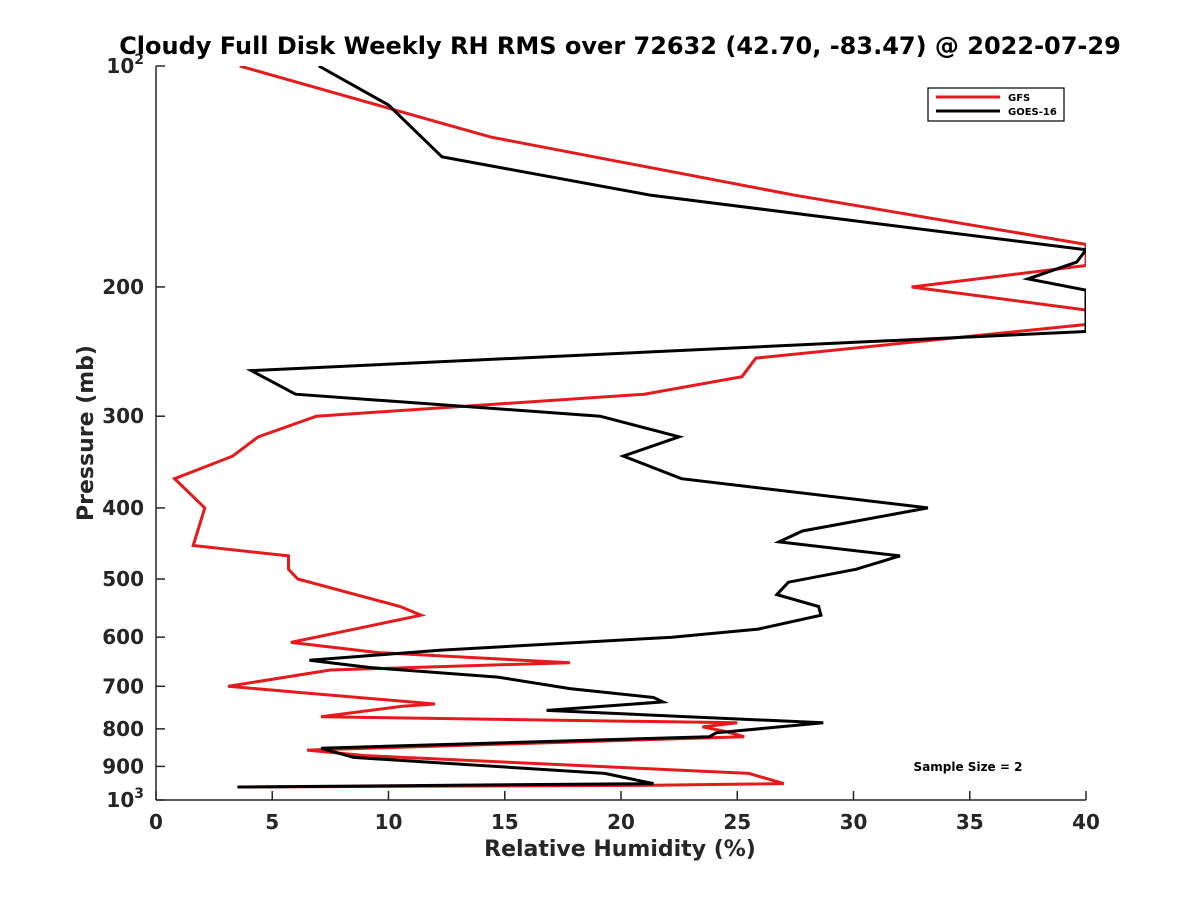  I want to click on y-tick-label: 900, so click(123, 766).